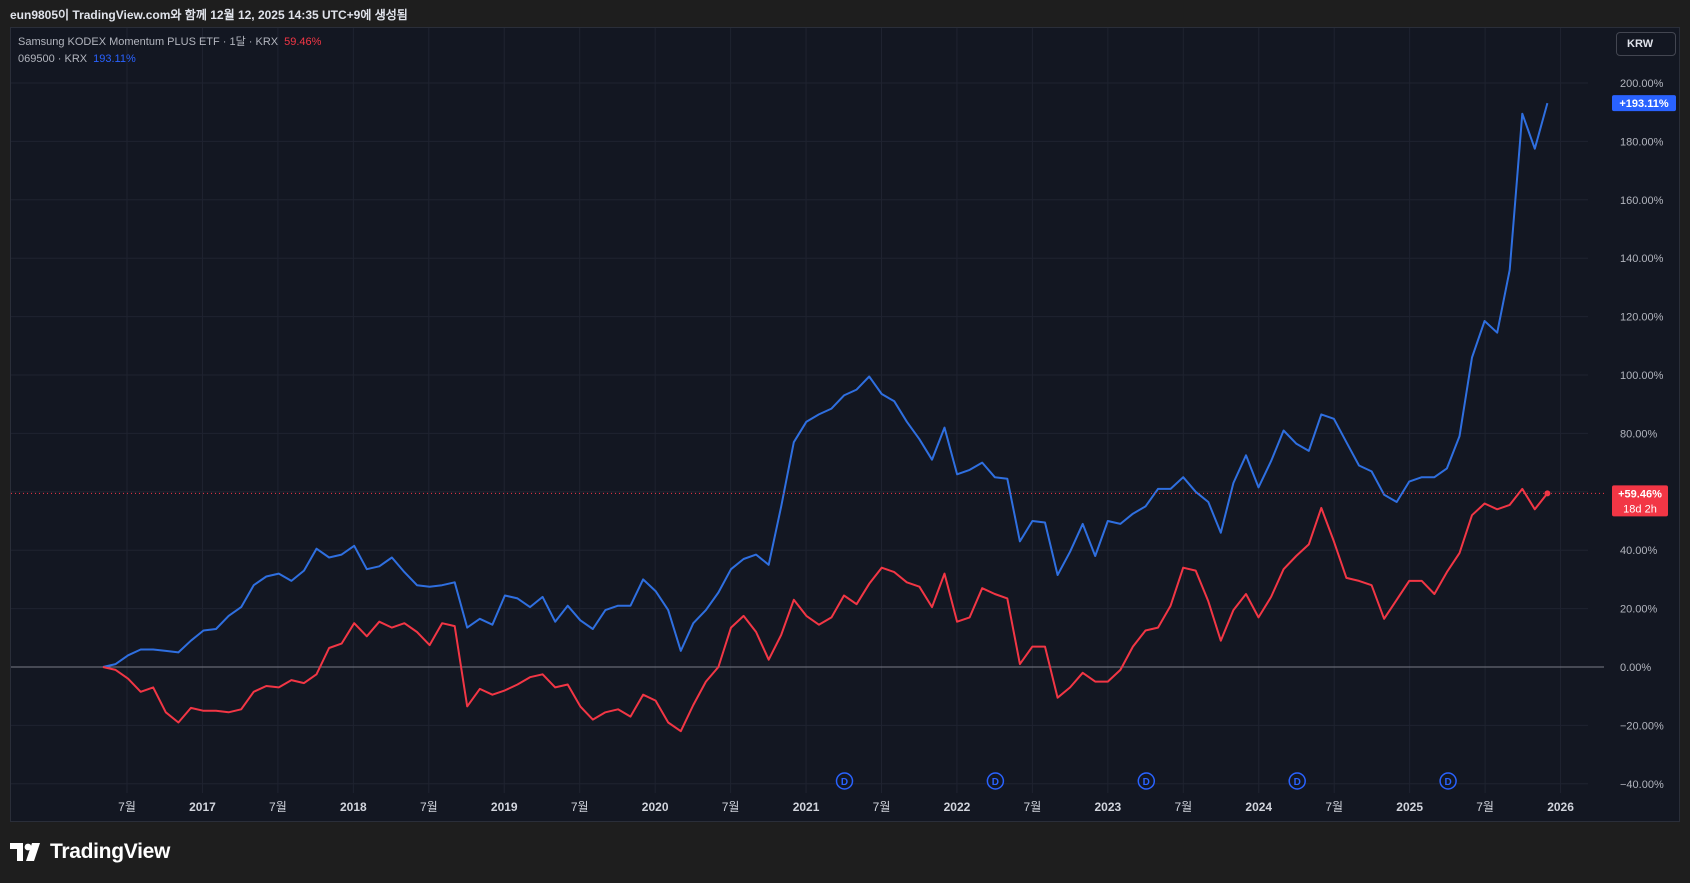  What do you see at coordinates (353, 807) in the screenshot?
I see `x-tick-label: 2018` at bounding box center [353, 807].